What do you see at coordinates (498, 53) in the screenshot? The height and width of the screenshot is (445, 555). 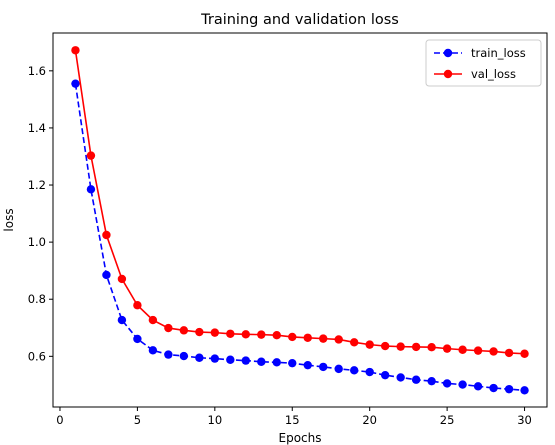 I see `legend-label: train_loss` at bounding box center [498, 53].